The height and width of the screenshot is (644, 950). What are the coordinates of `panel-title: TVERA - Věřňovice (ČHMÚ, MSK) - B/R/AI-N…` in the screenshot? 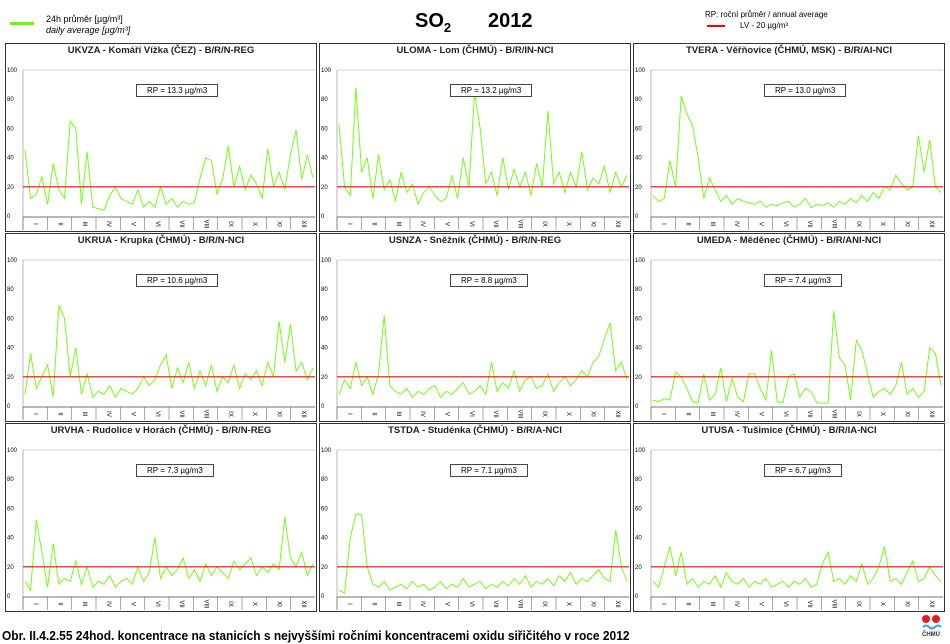 It's located at (789, 50).